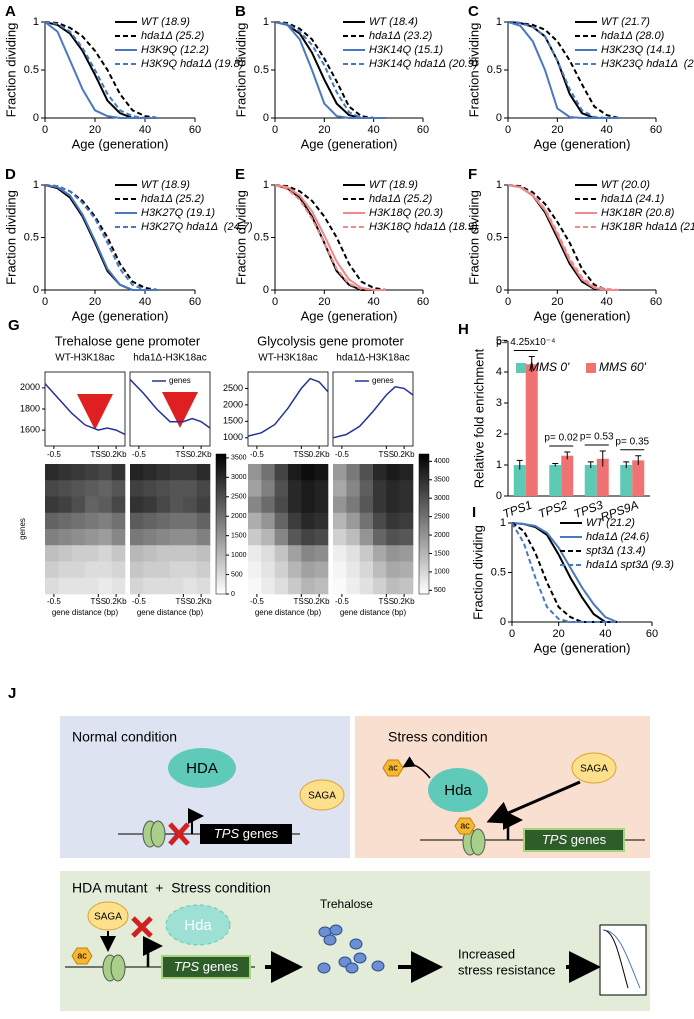 This screenshot has width=694, height=1019. I want to click on box-title: Normal condition, so click(124, 737).